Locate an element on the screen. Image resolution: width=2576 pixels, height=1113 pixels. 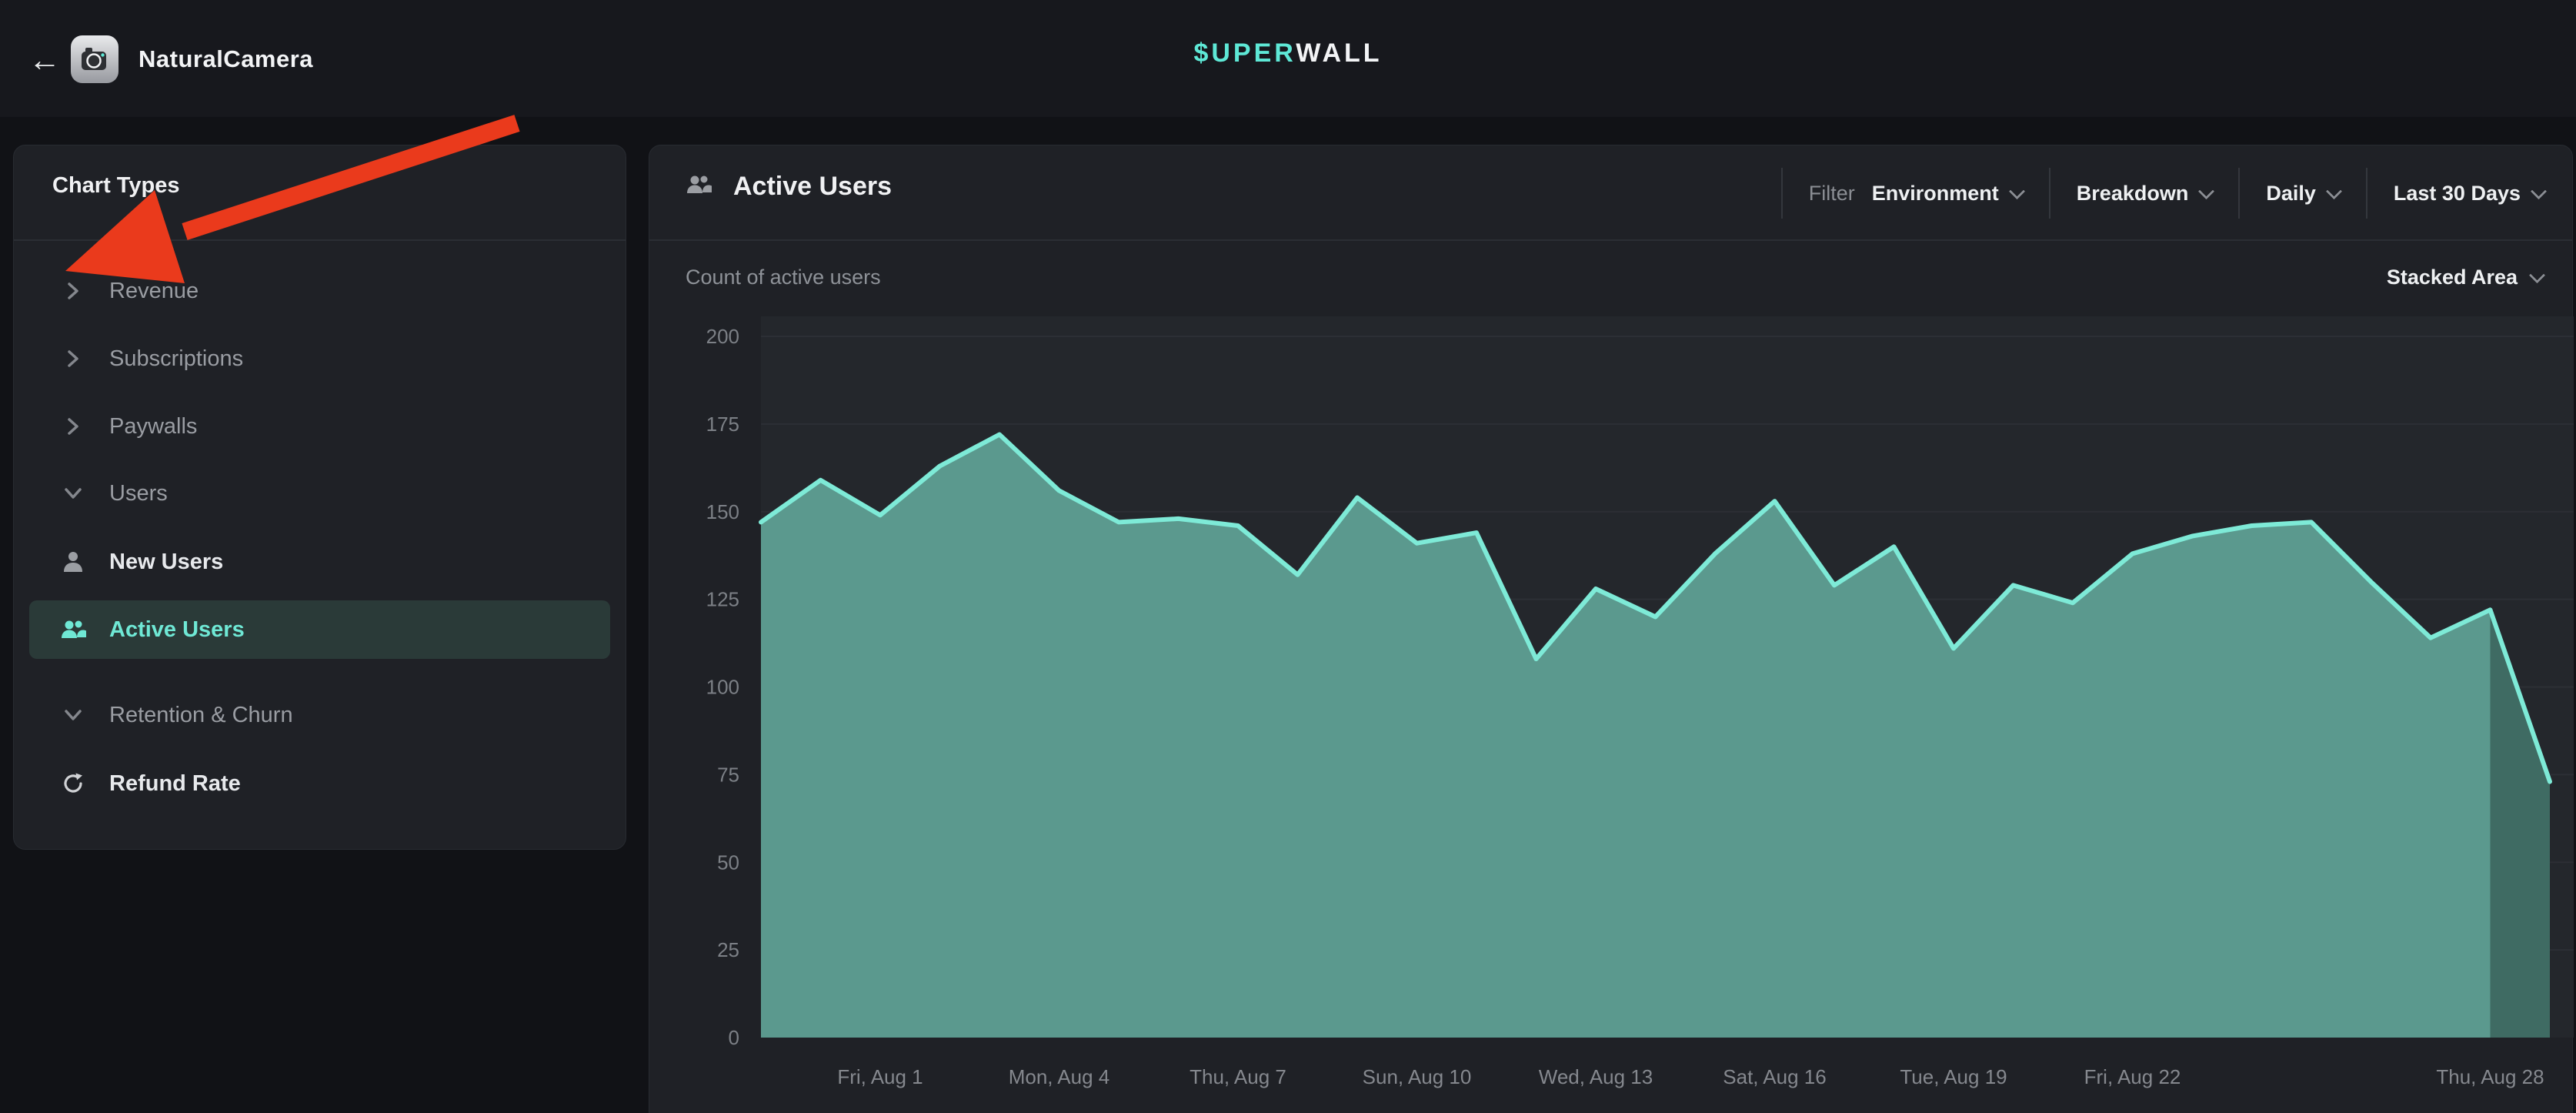
chart-subheader: Count of active users Stacked Area is located at coordinates (1611, 279).